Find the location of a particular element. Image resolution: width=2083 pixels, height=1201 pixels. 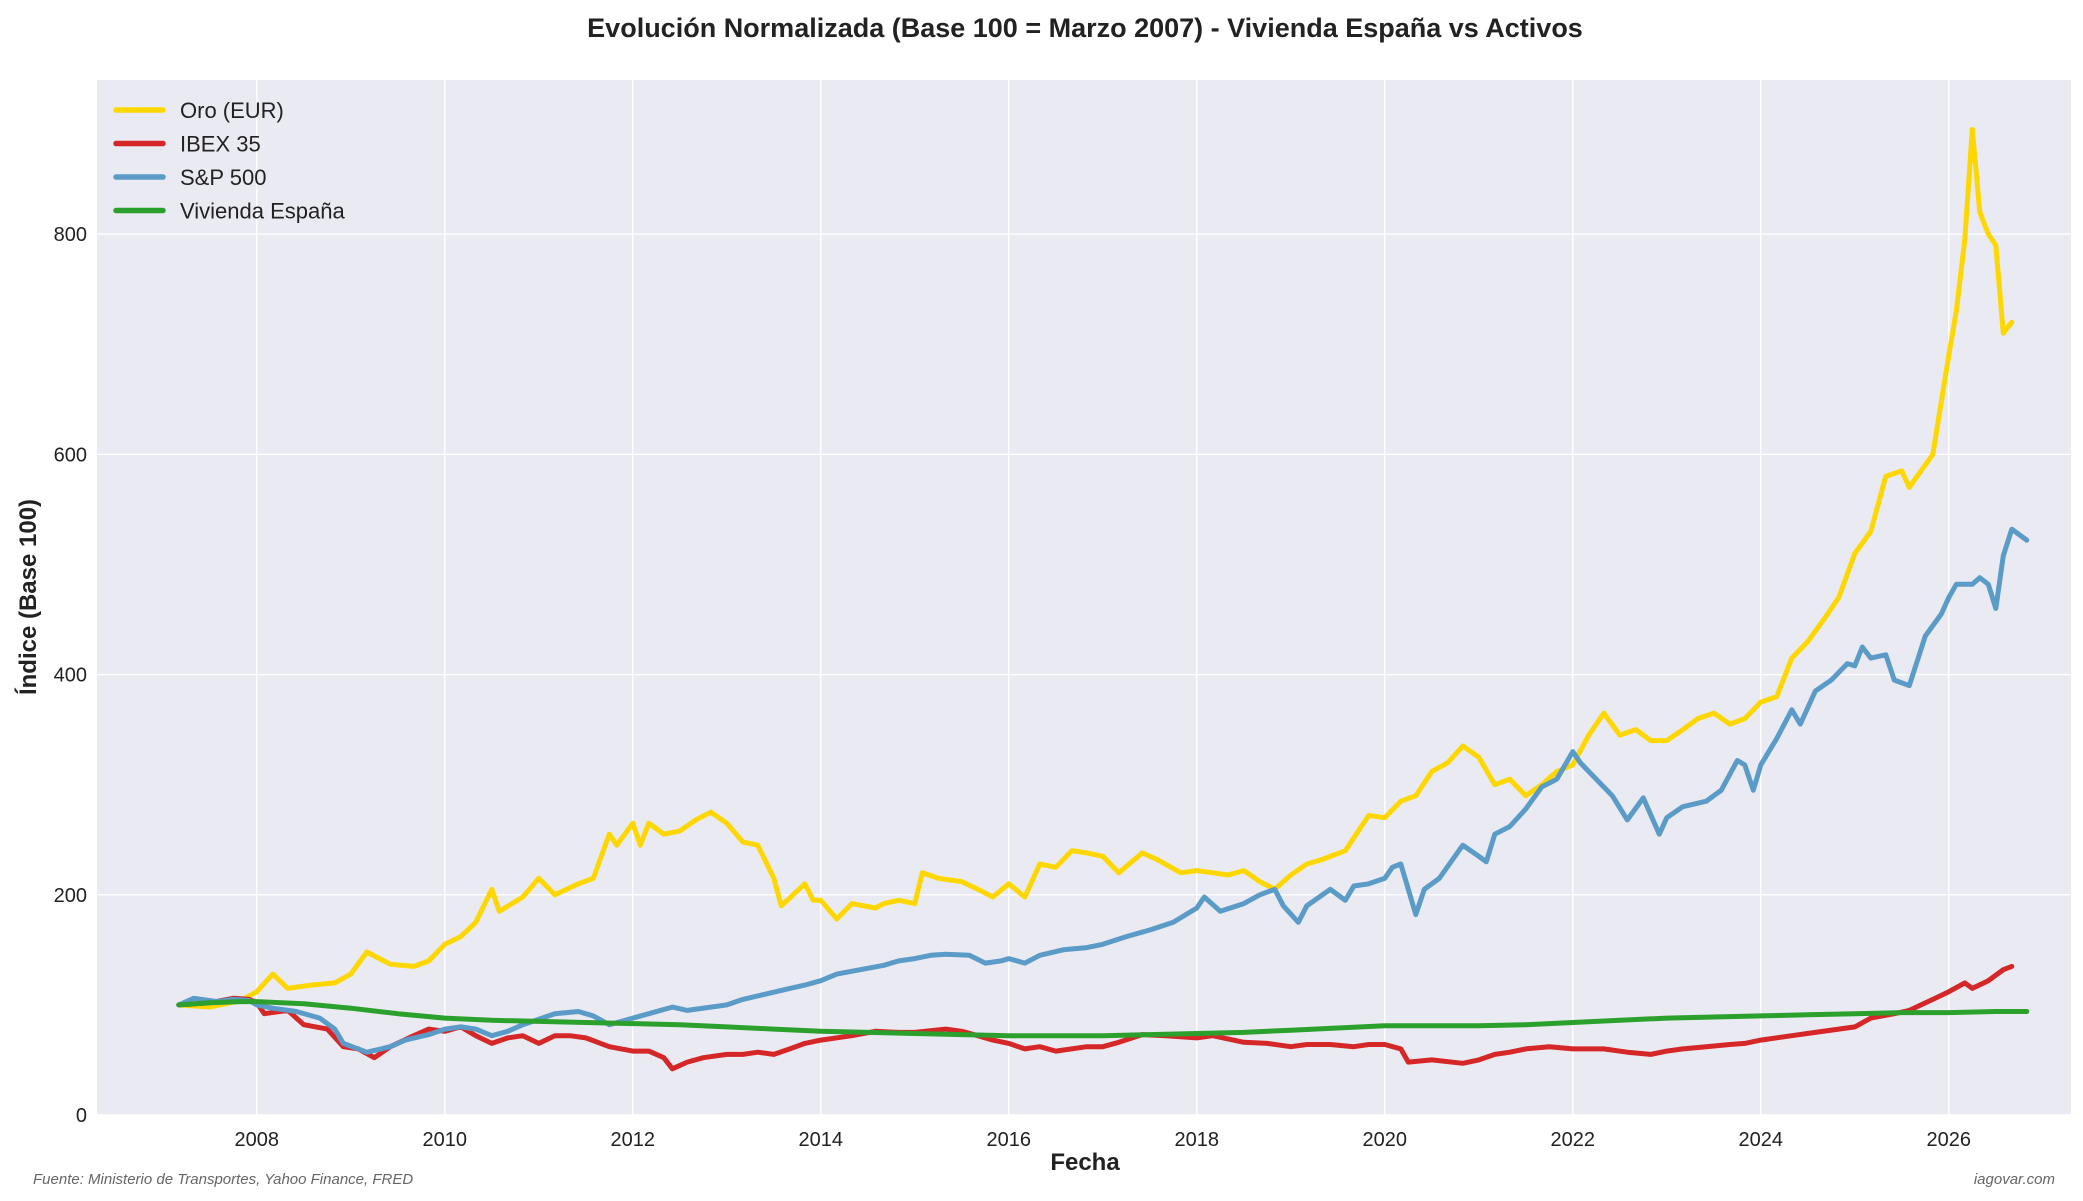

y-tick-label: 200 is located at coordinates (70, 896).